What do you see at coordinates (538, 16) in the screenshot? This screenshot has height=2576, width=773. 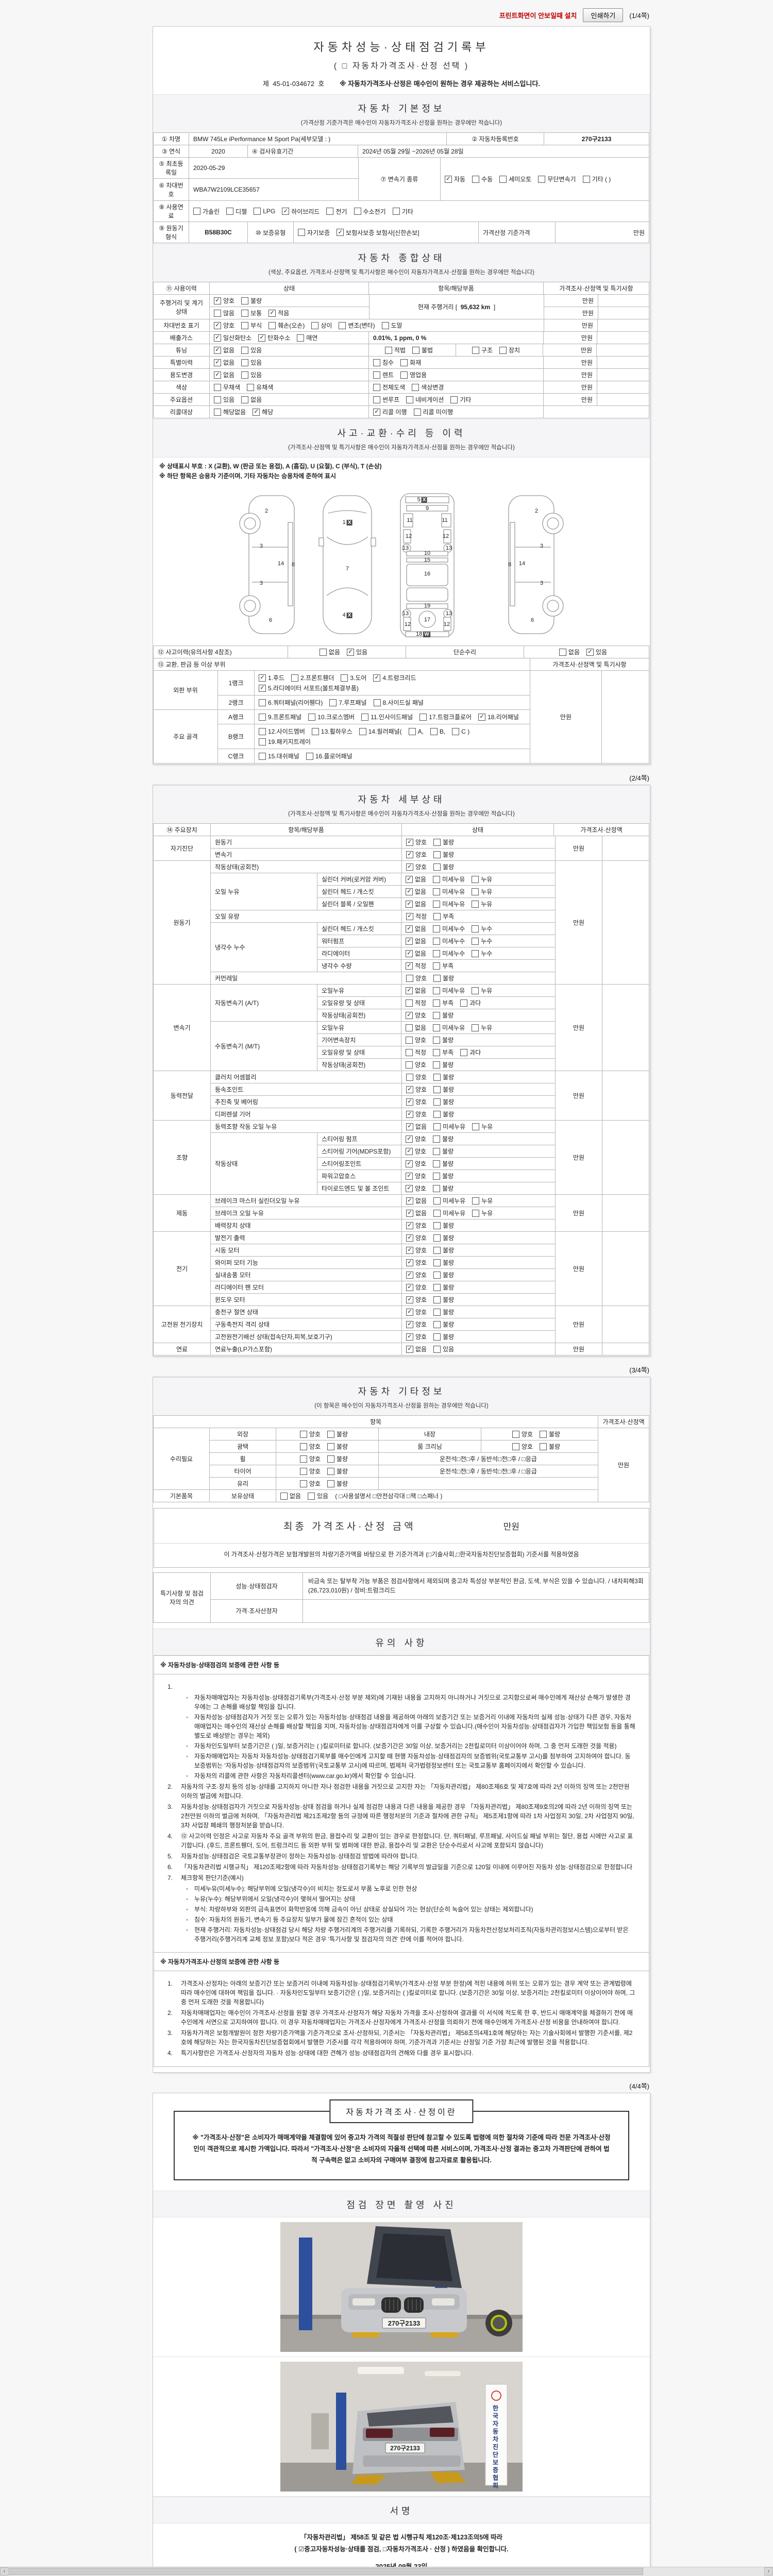 I see `print-install-link: 프린트화면이 안보일때 설치` at bounding box center [538, 16].